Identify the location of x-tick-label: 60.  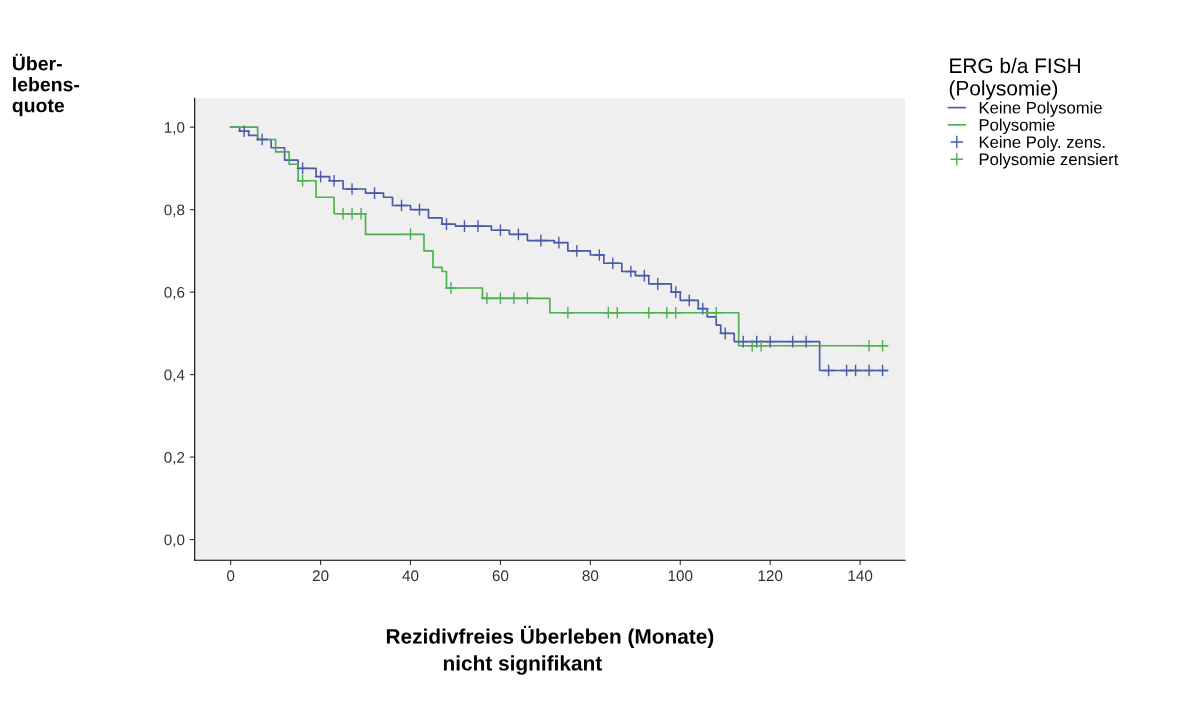
(500, 576).